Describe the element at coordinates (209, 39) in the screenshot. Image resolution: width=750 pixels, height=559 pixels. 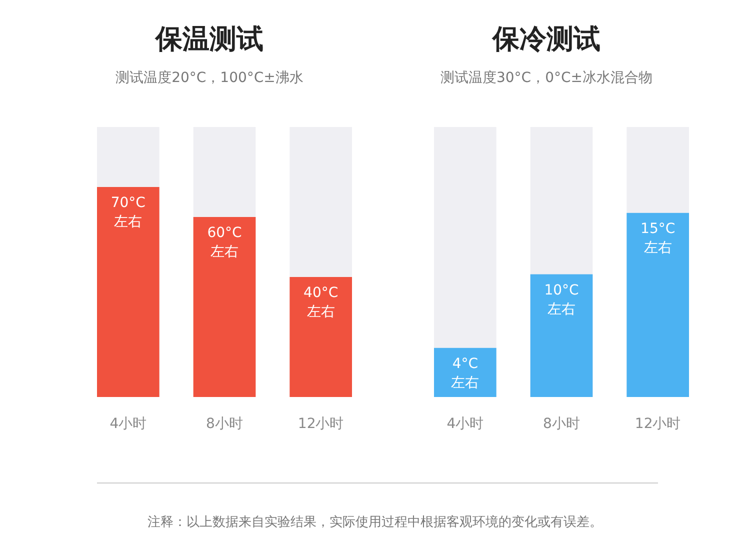
I see `chart-title: 保温测试` at that location.